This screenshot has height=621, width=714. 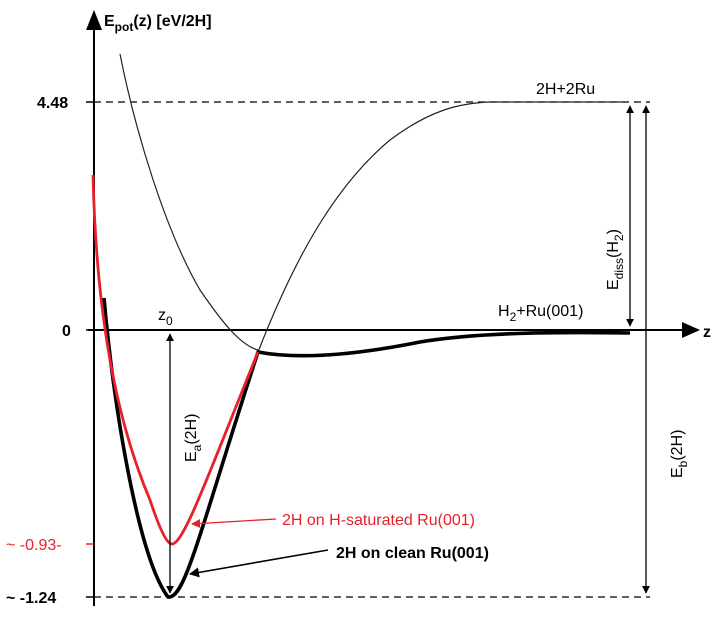 What do you see at coordinates (259, 563) in the screenshot?
I see `black-curve-pointer` at bounding box center [259, 563].